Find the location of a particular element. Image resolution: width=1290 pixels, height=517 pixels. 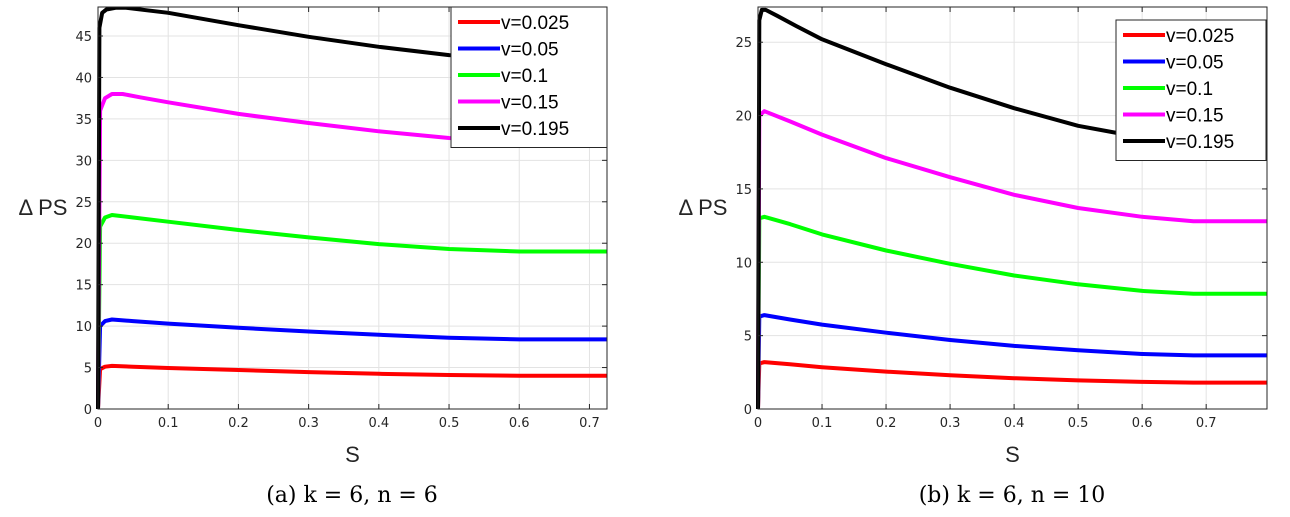

caption: (b) k = 6, n = 10 is located at coordinates (1012, 495).